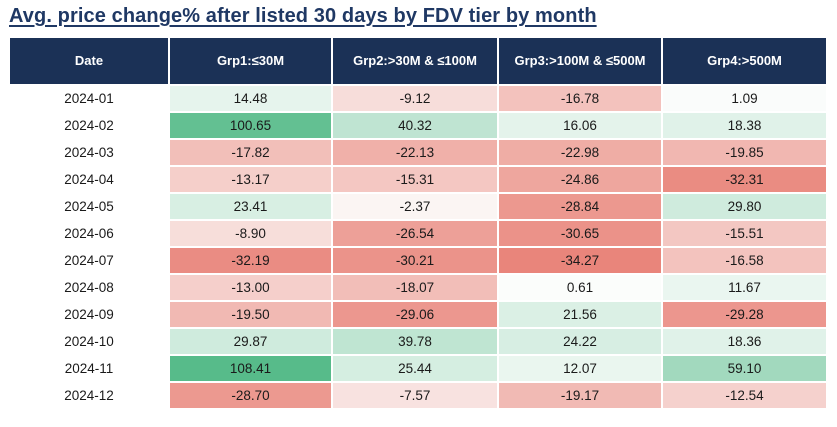 This screenshot has width=837, height=427. Describe the element at coordinates (744, 179) in the screenshot. I see `value-cell: -32.31` at that location.